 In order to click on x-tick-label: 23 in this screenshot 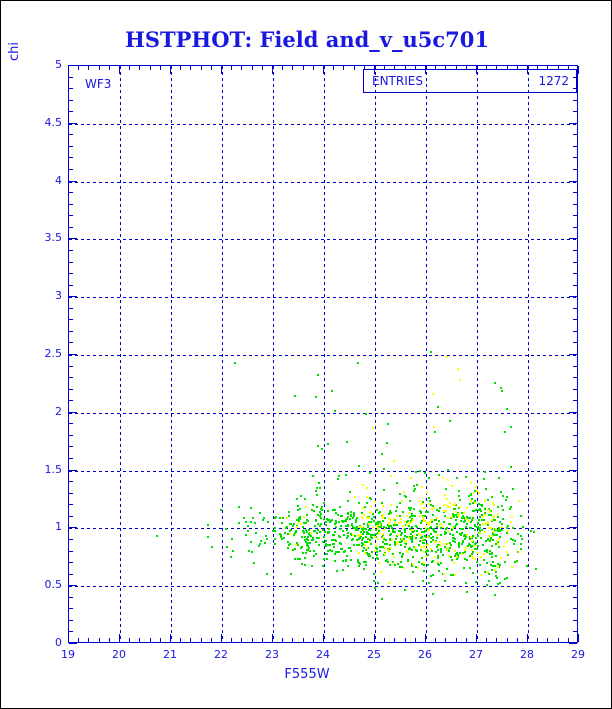, I will do `click(272, 654)`.